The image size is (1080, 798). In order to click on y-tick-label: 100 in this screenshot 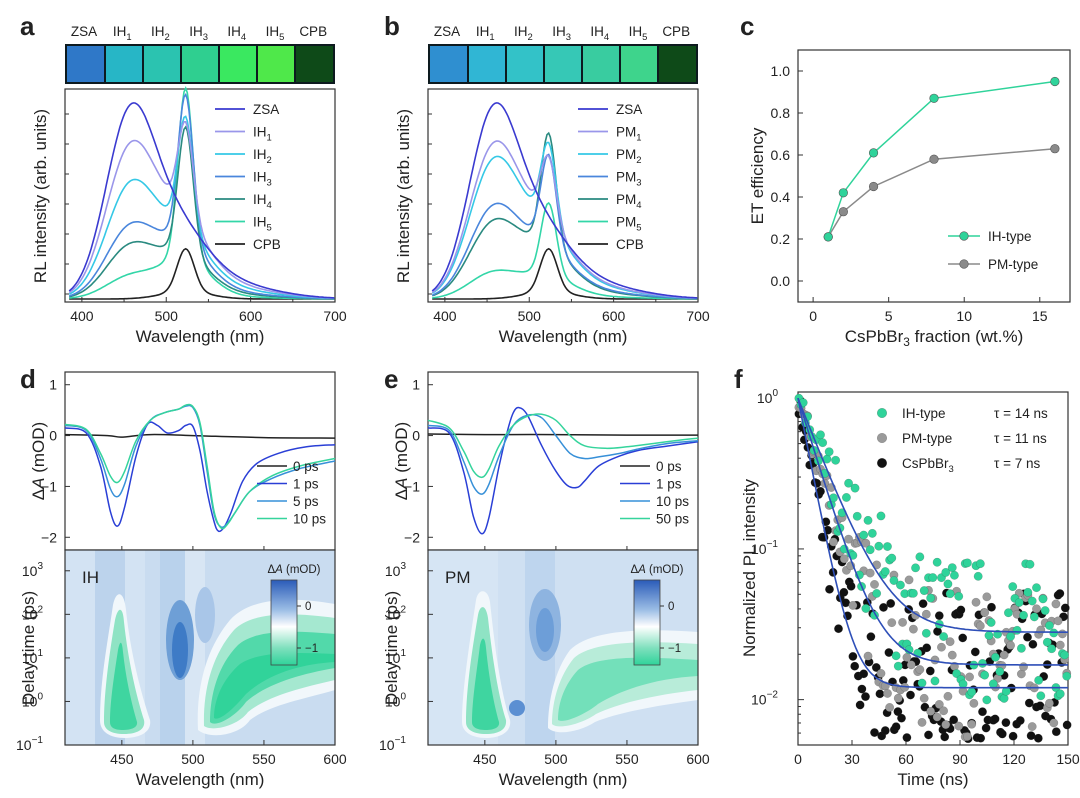, I will do `click(33, 700)`.